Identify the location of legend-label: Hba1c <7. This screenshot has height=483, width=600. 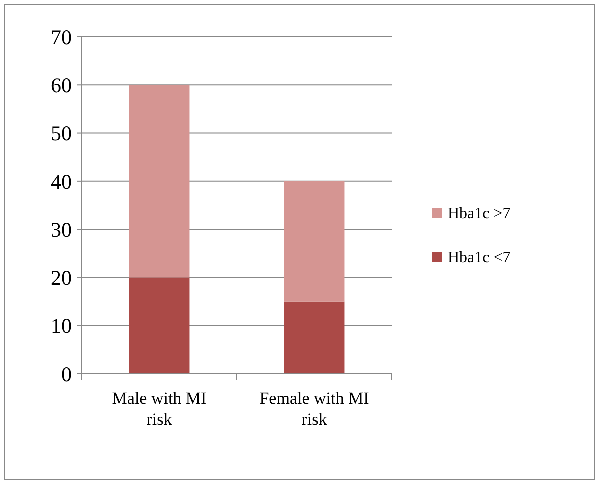
(479, 258).